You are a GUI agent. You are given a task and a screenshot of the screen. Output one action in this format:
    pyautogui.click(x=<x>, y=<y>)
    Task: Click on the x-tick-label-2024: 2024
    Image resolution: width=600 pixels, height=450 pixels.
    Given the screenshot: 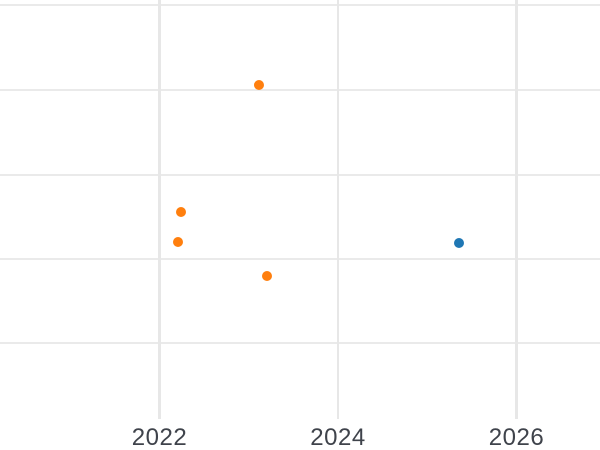 What is the action you would take?
    pyautogui.click(x=338, y=437)
    